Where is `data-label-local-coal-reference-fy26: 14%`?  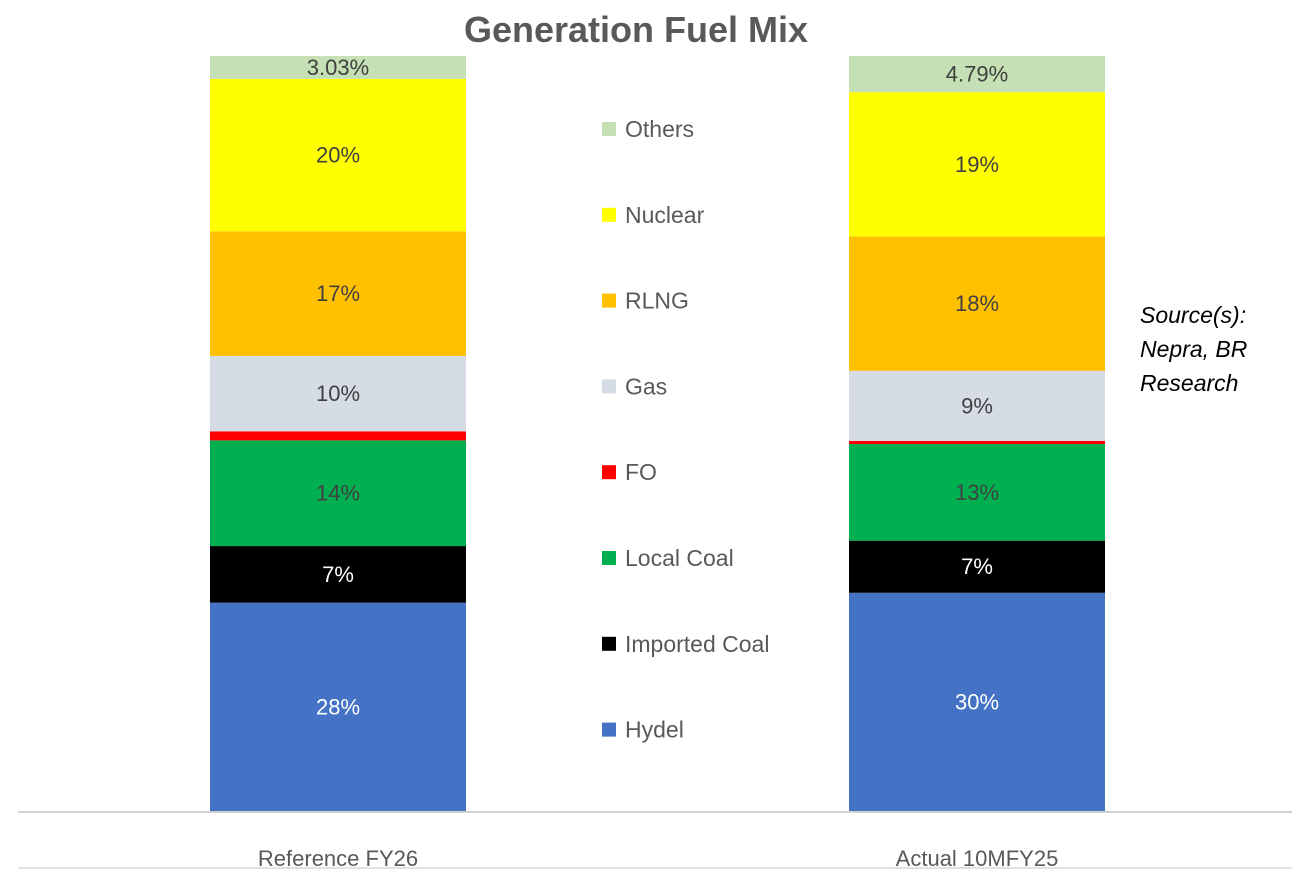 data-label-local-coal-reference-fy26: 14% is located at coordinates (338, 493).